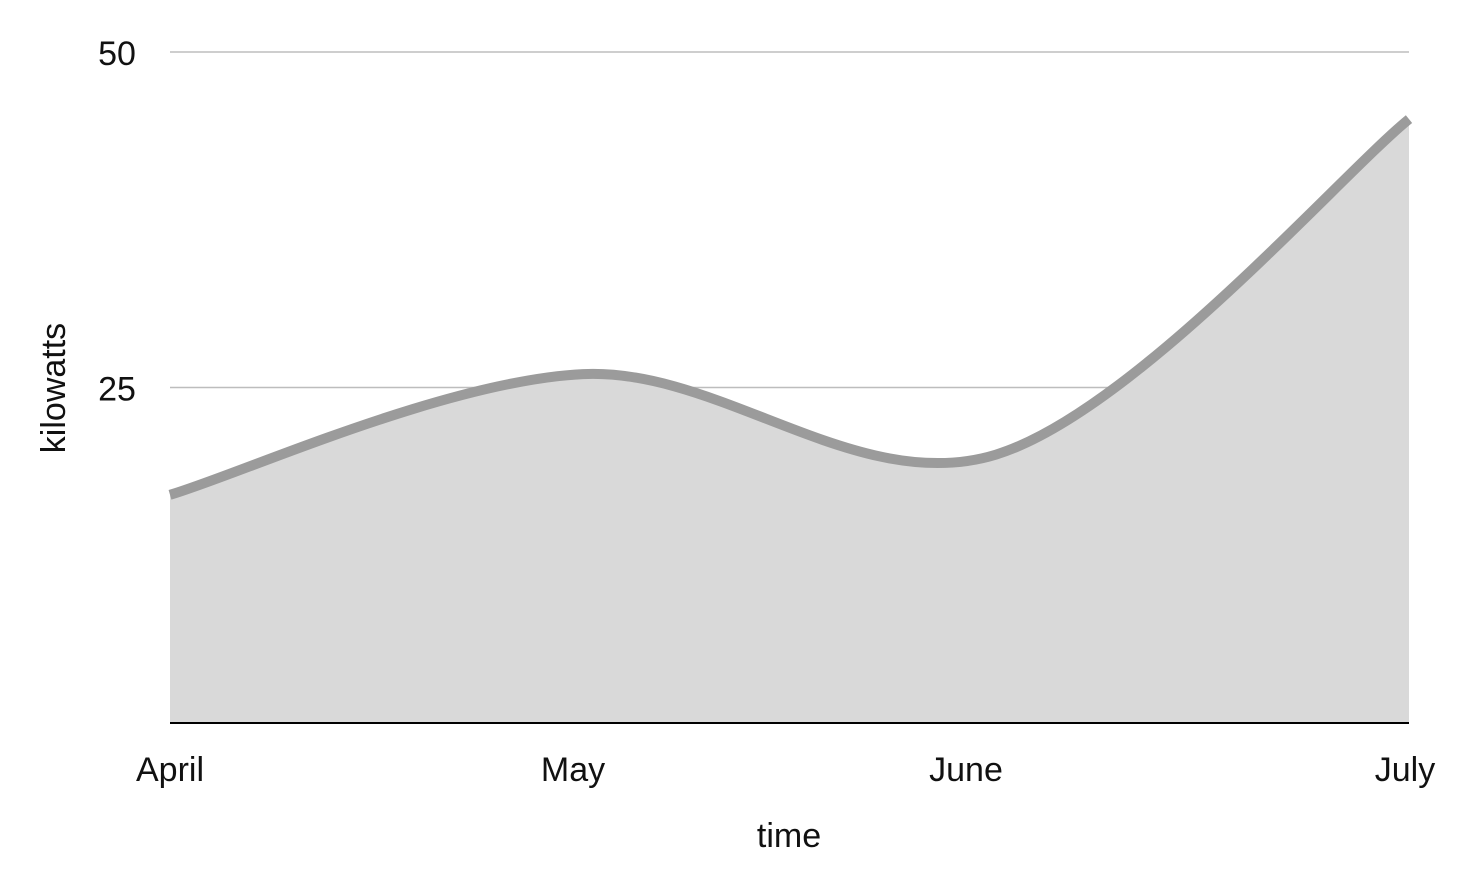 This screenshot has width=1472, height=880. I want to click on y-tick-labels: 25 50, so click(117, 222).